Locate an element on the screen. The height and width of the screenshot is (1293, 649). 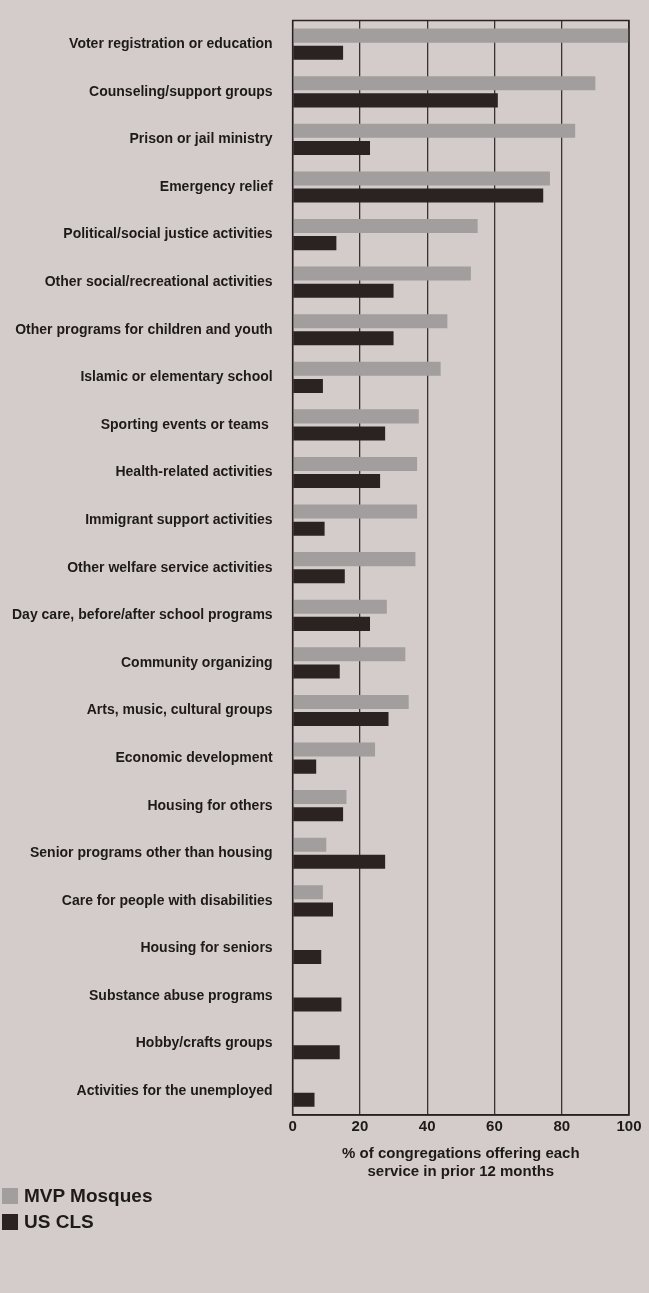
x-tick-label: 80 is located at coordinates (562, 1126).